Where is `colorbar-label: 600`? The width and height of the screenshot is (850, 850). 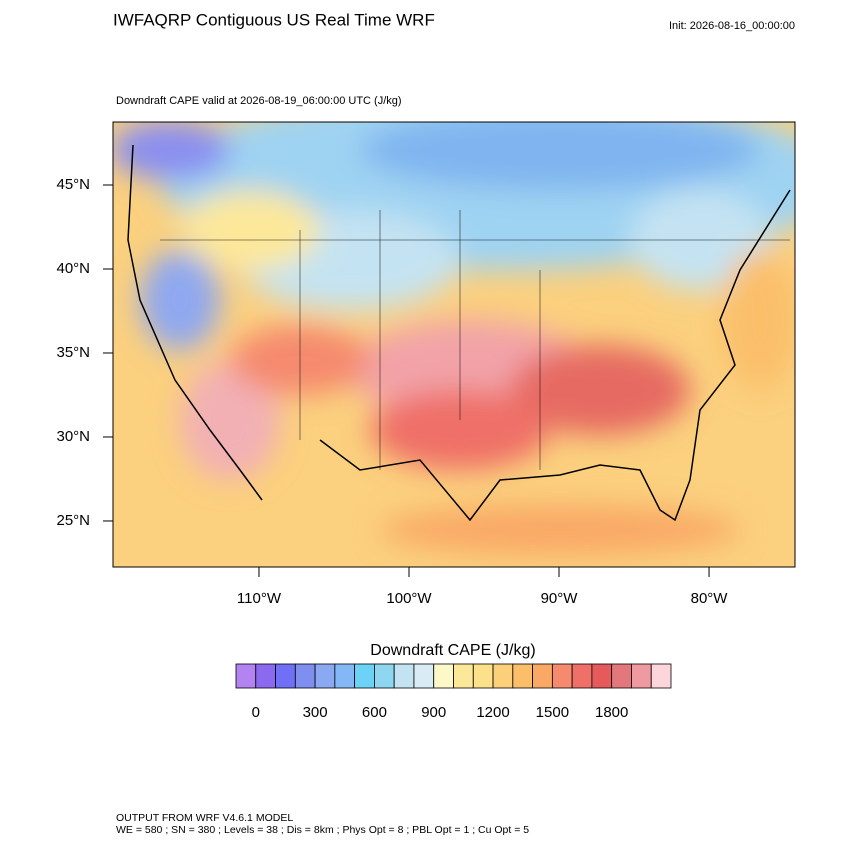 colorbar-label: 600 is located at coordinates (374, 712).